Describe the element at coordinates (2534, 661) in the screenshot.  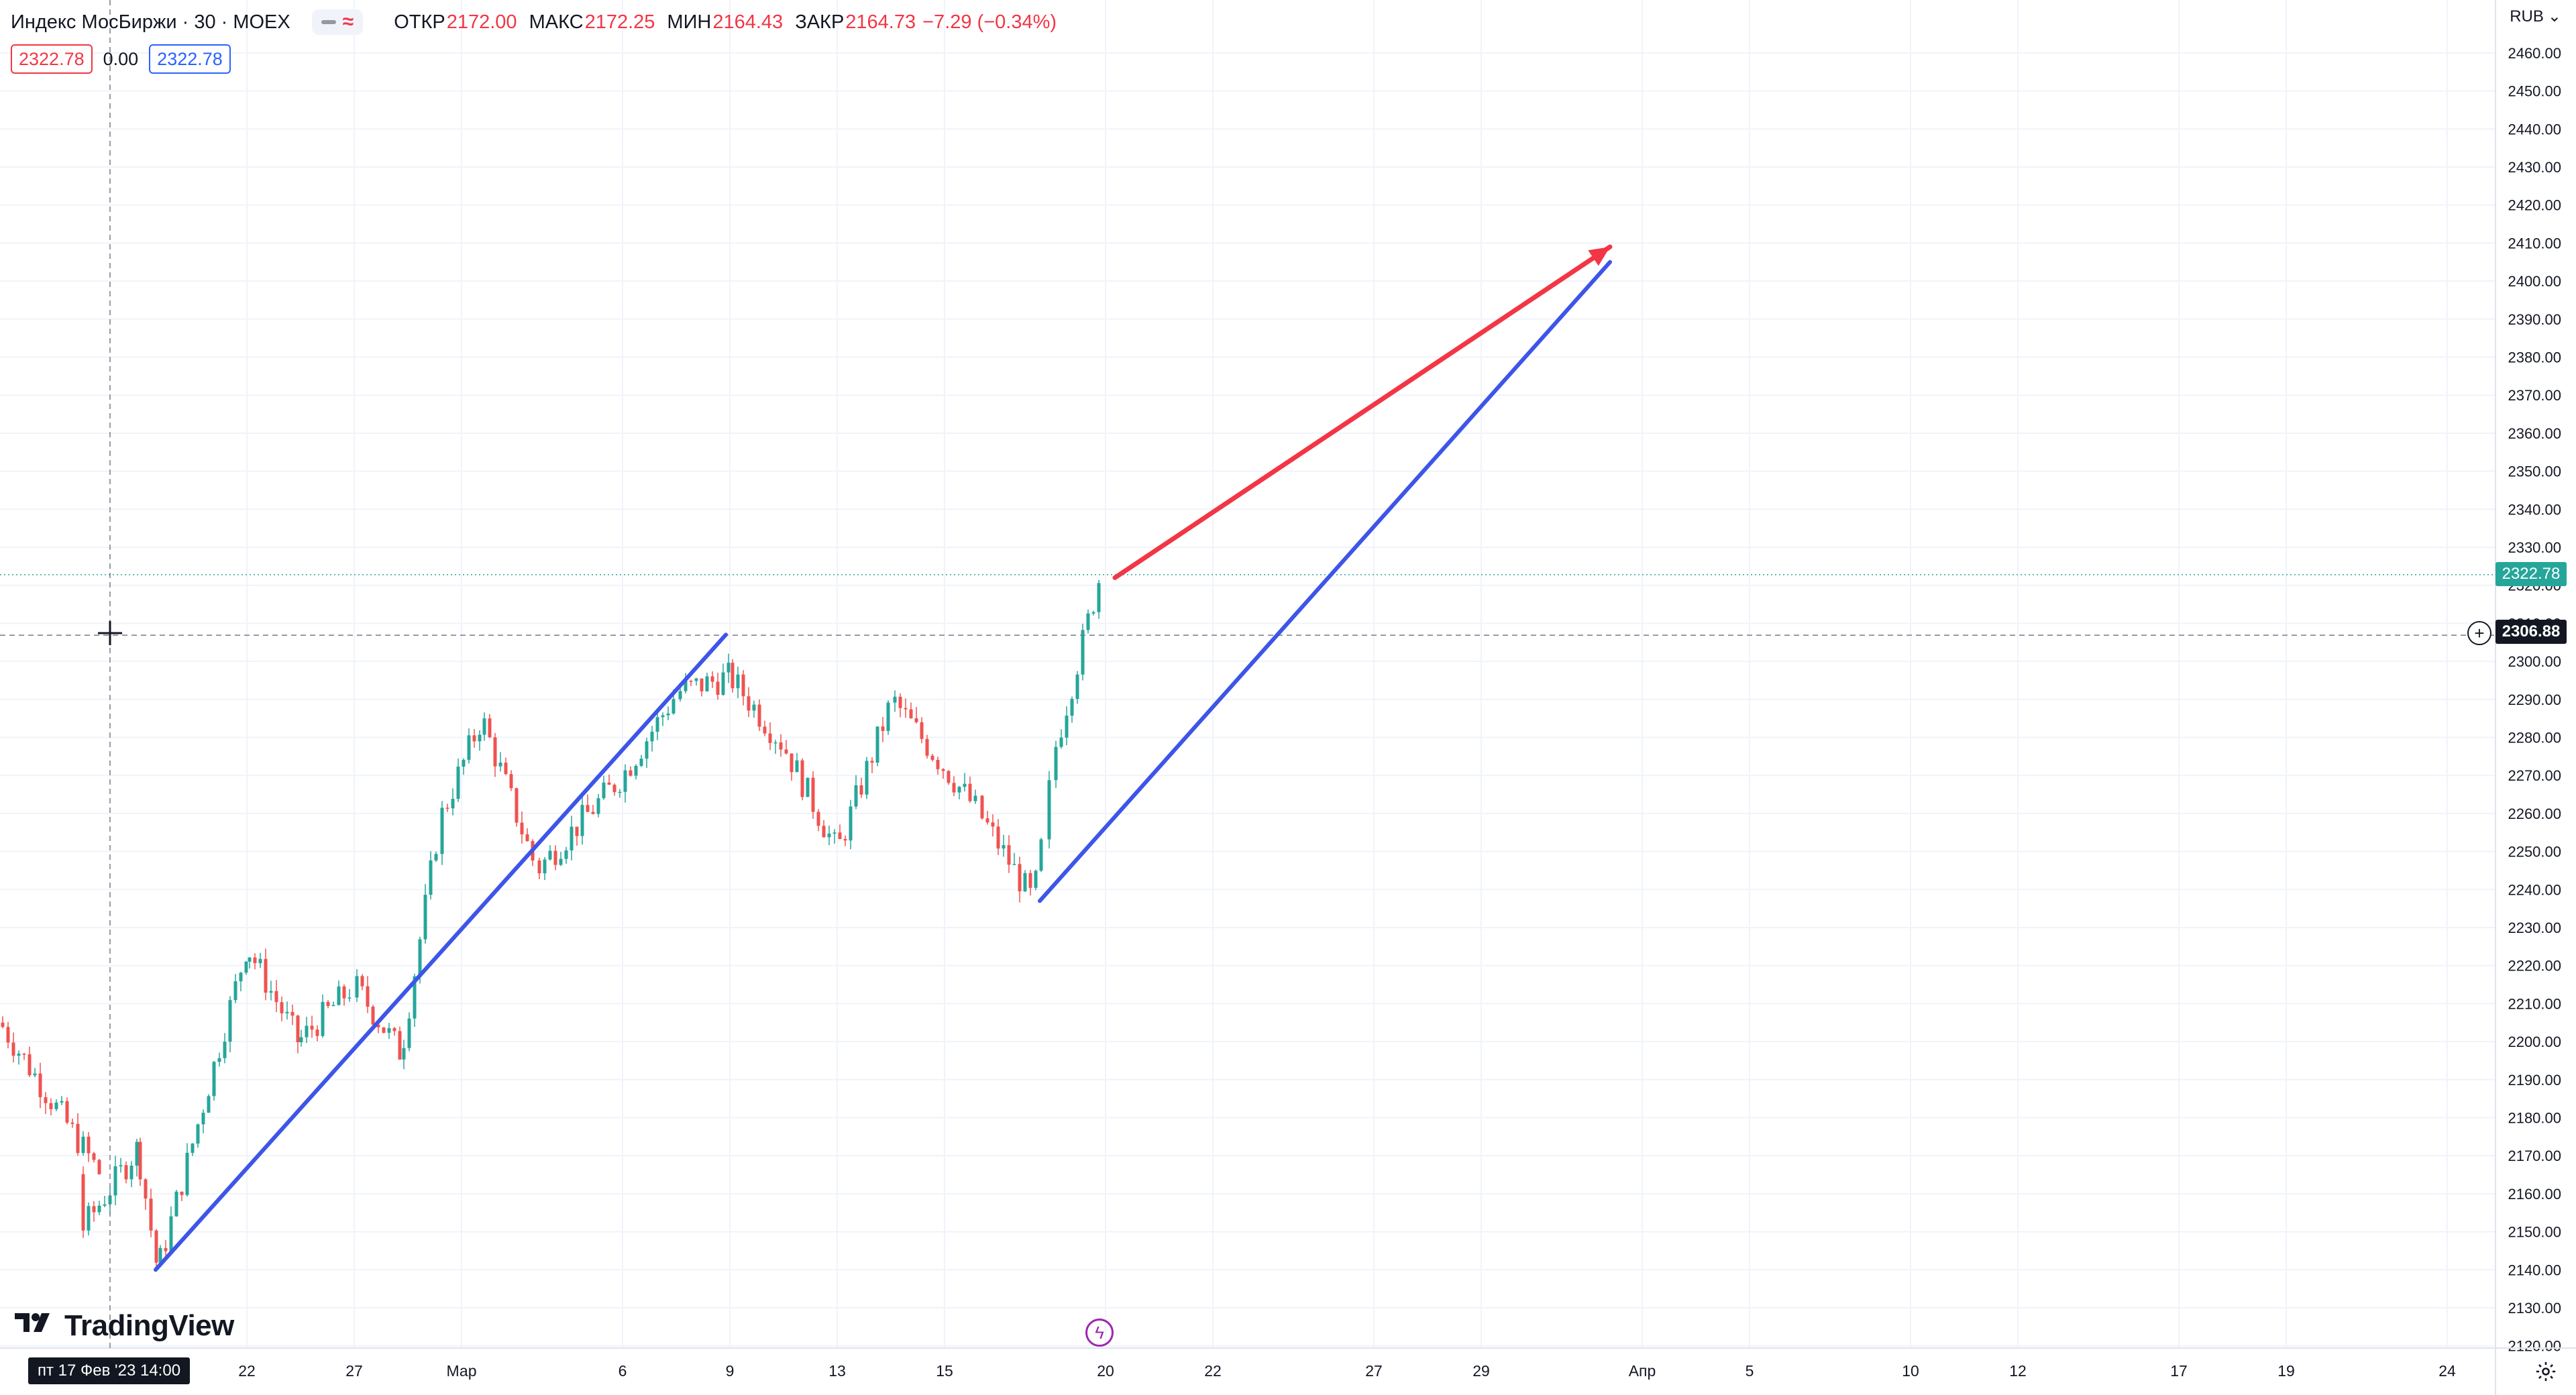
I see `y-tick-label: 2300.00` at that location.